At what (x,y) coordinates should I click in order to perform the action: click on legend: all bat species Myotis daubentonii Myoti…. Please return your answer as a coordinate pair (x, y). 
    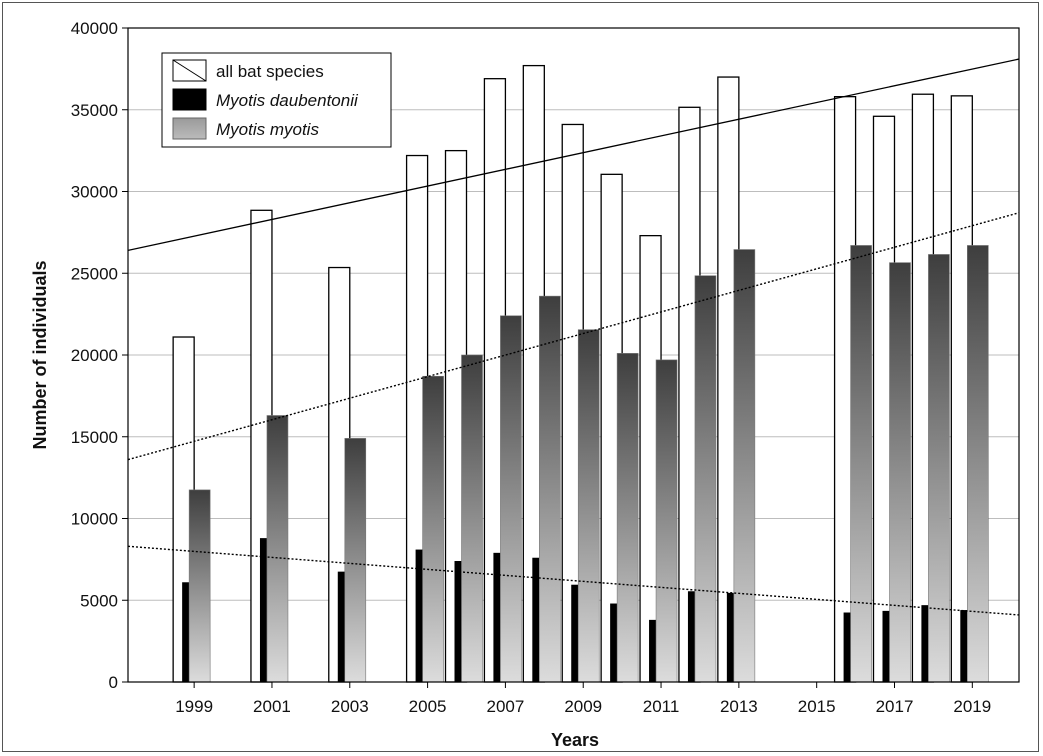
    Looking at the image, I should click on (276, 100).